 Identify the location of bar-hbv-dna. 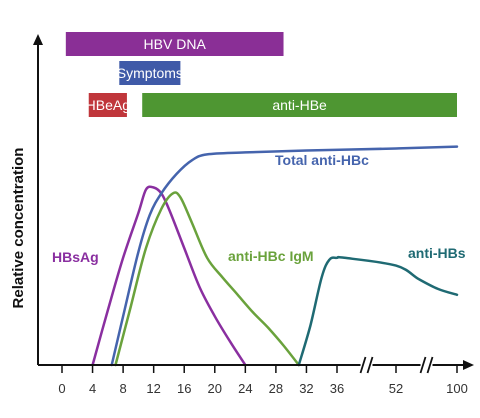
(174, 44).